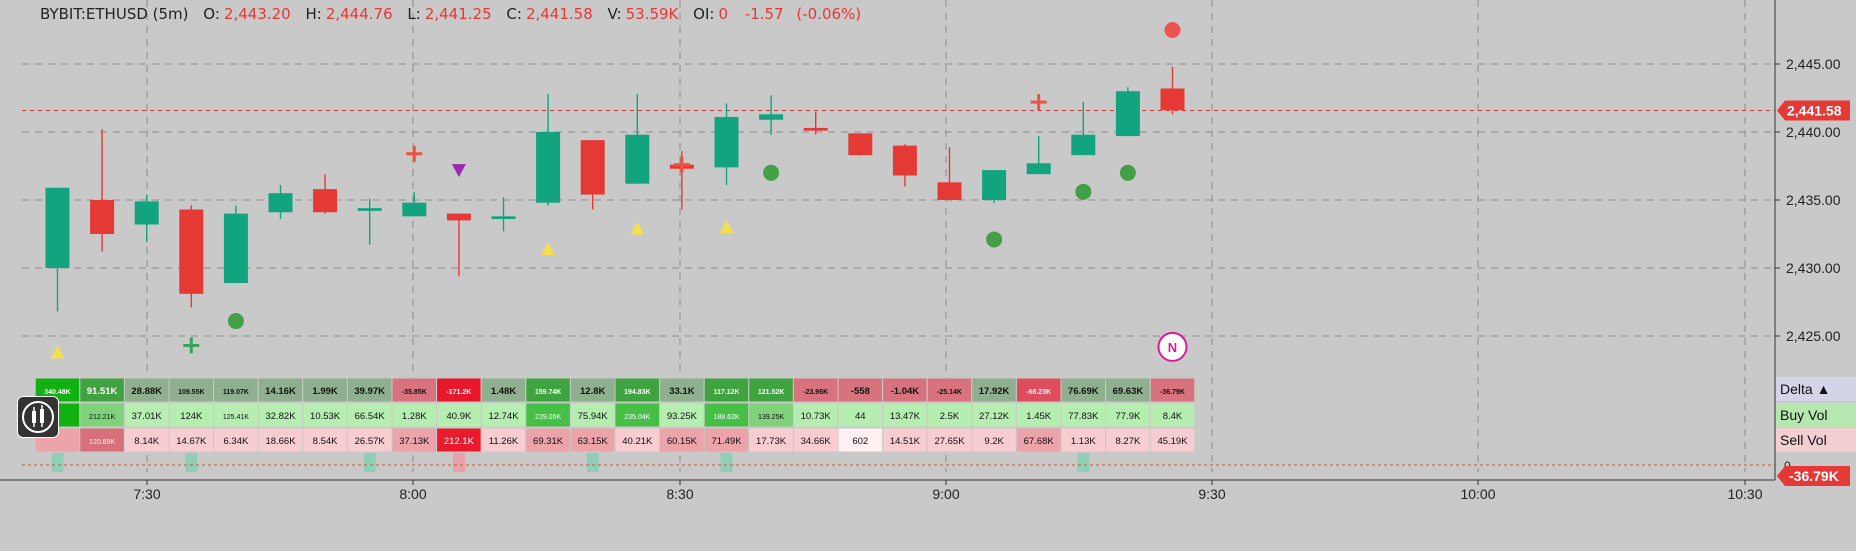 Image resolution: width=1856 pixels, height=551 pixels. Describe the element at coordinates (548, 248) in the screenshot. I see `triangle-up-marker` at that location.